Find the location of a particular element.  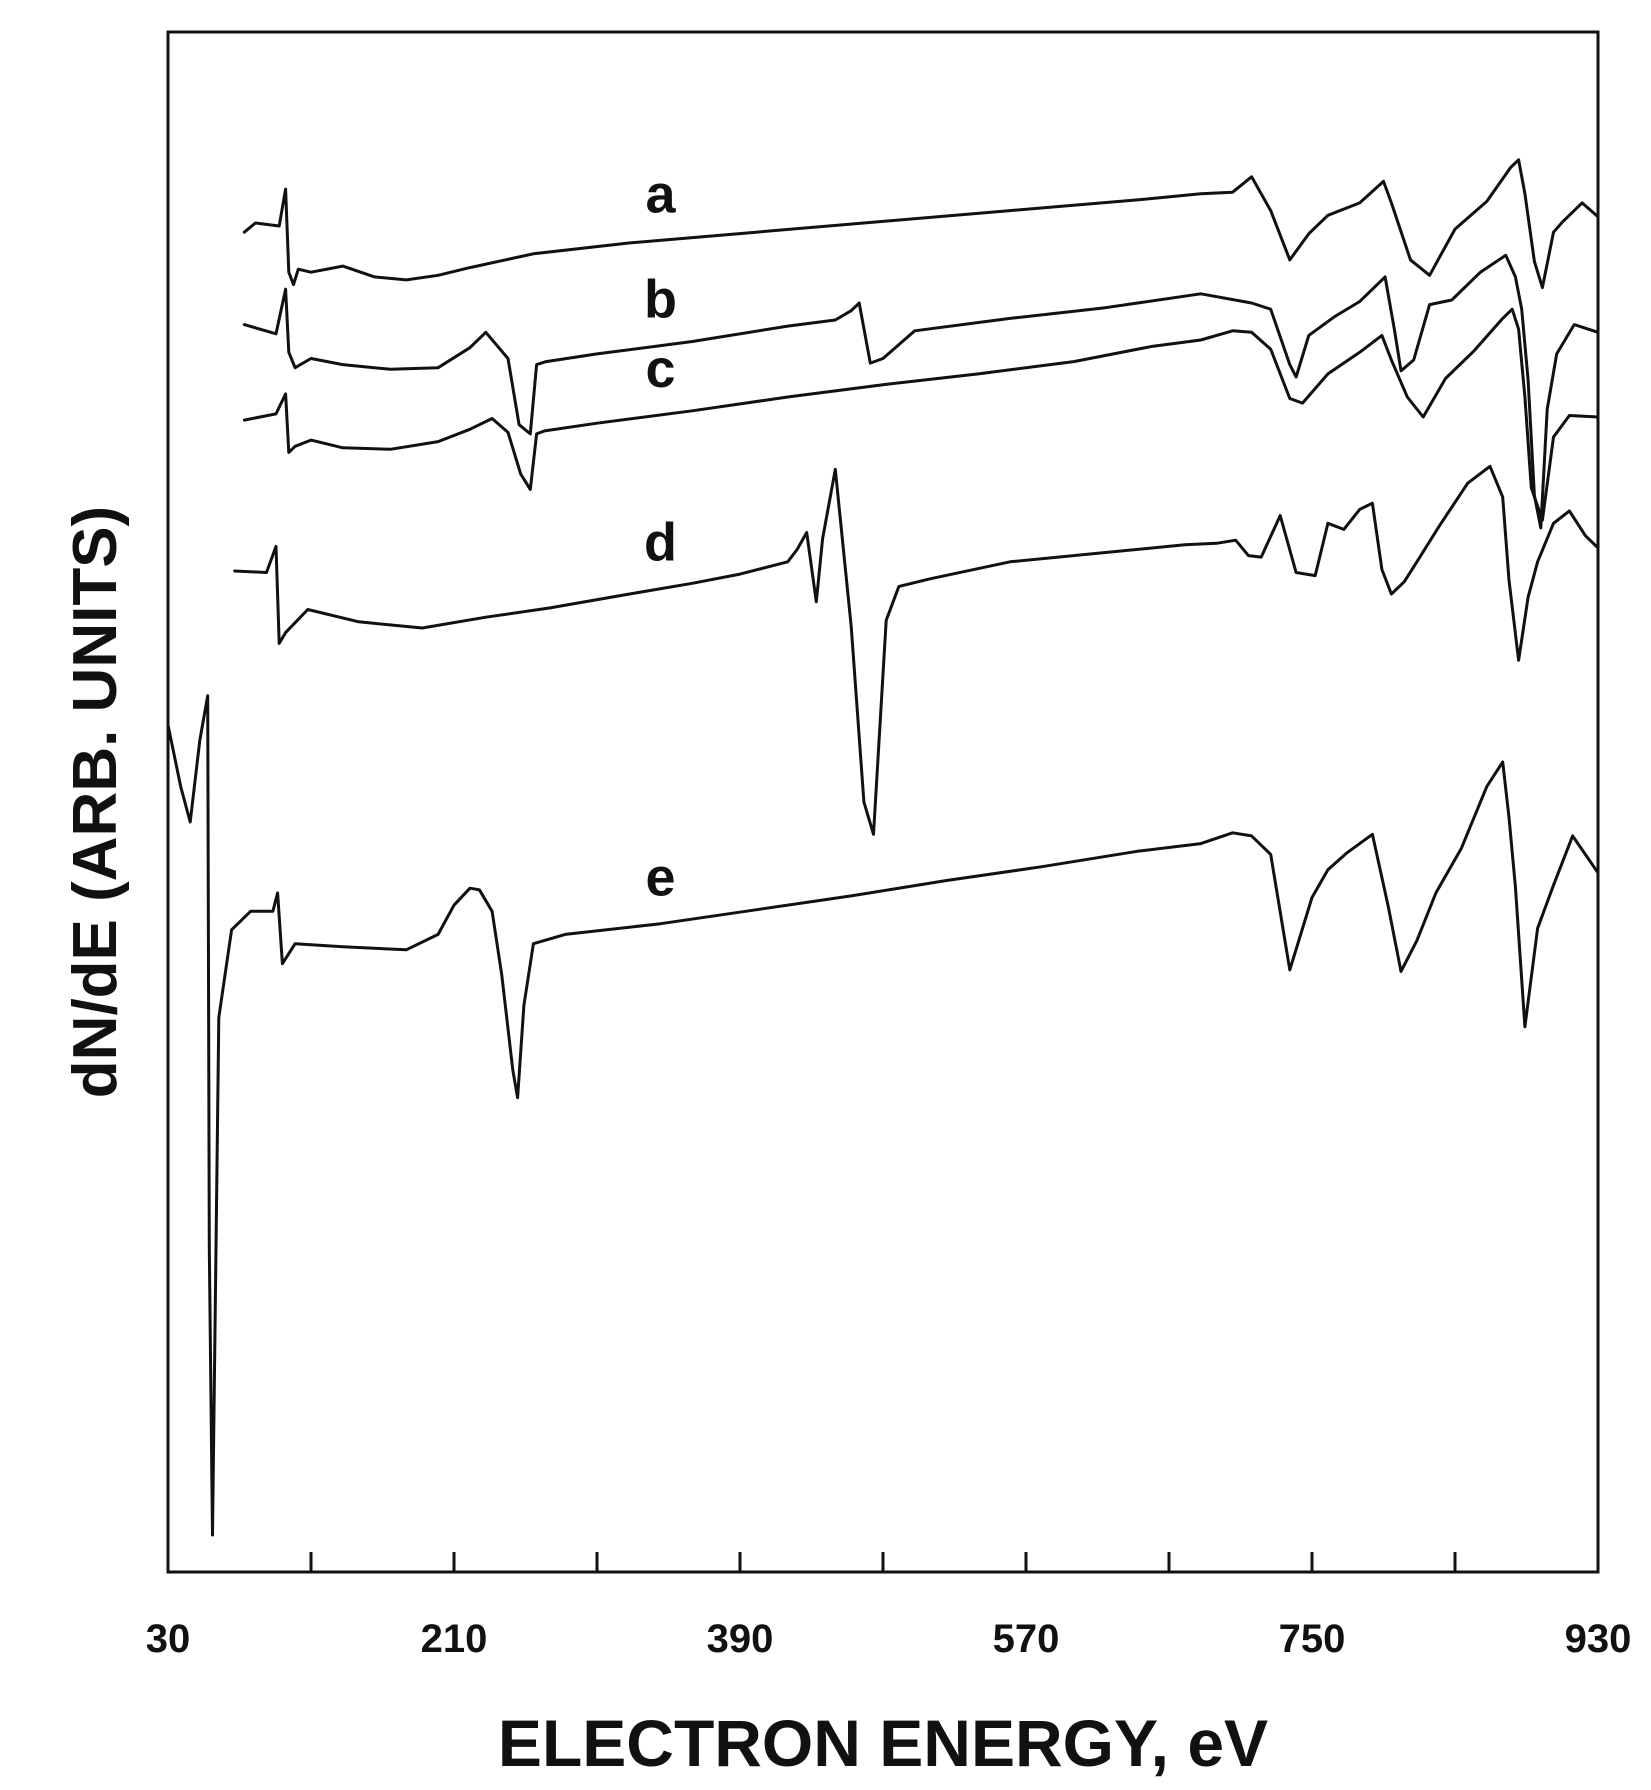

x-tick-label-390: 390 is located at coordinates (740, 1639).